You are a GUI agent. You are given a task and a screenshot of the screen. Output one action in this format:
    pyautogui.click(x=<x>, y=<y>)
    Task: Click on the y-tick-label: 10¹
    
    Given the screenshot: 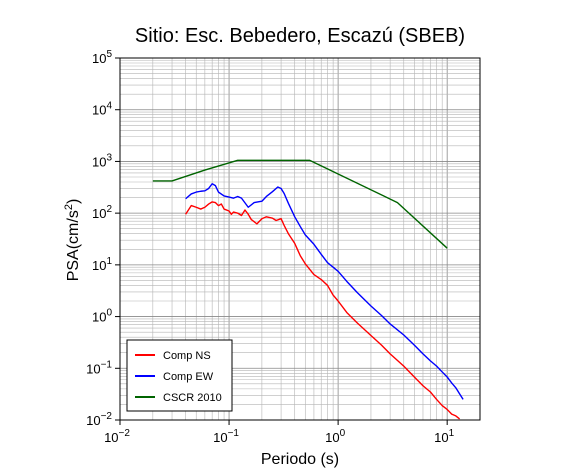 What is the action you would take?
    pyautogui.click(x=102, y=264)
    